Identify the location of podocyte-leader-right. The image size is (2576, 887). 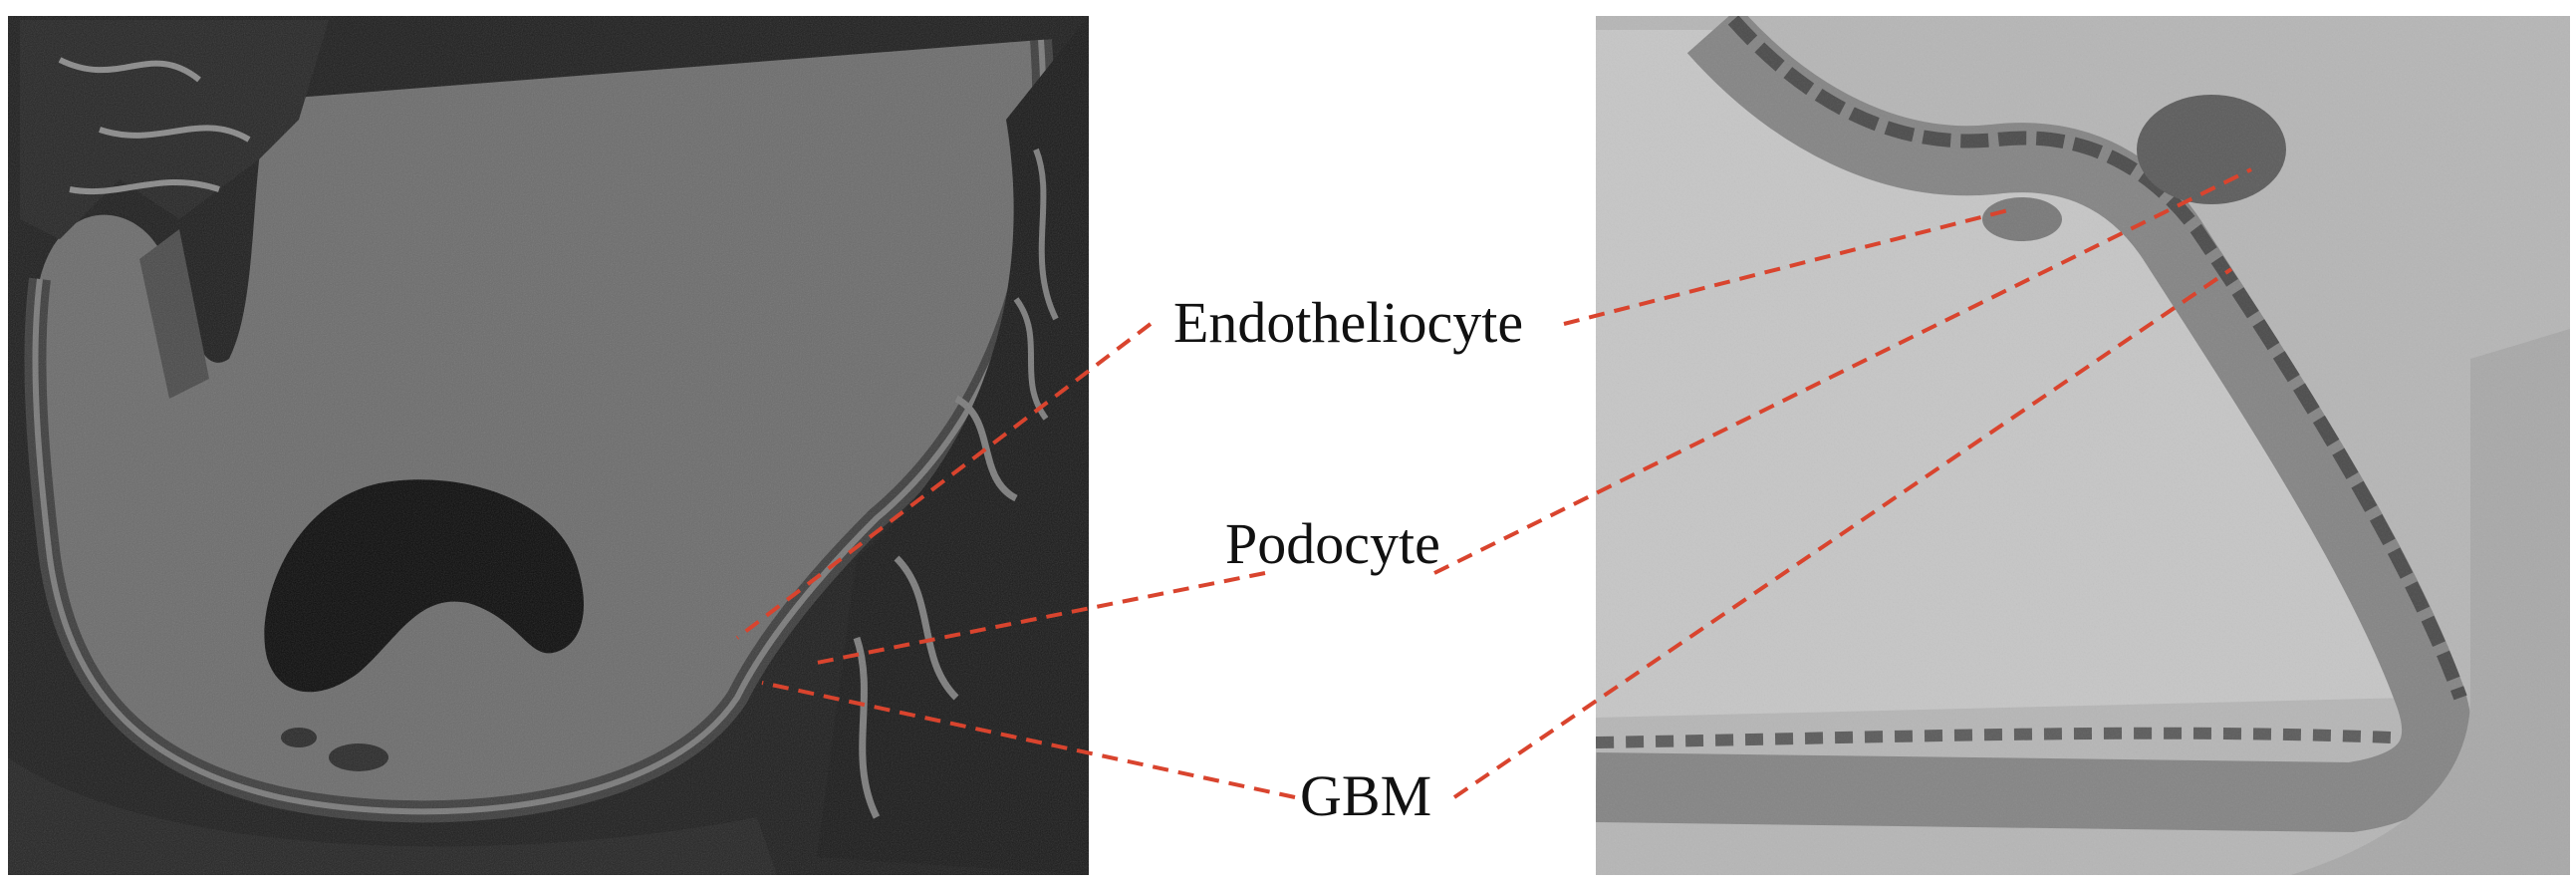
(1842, 371).